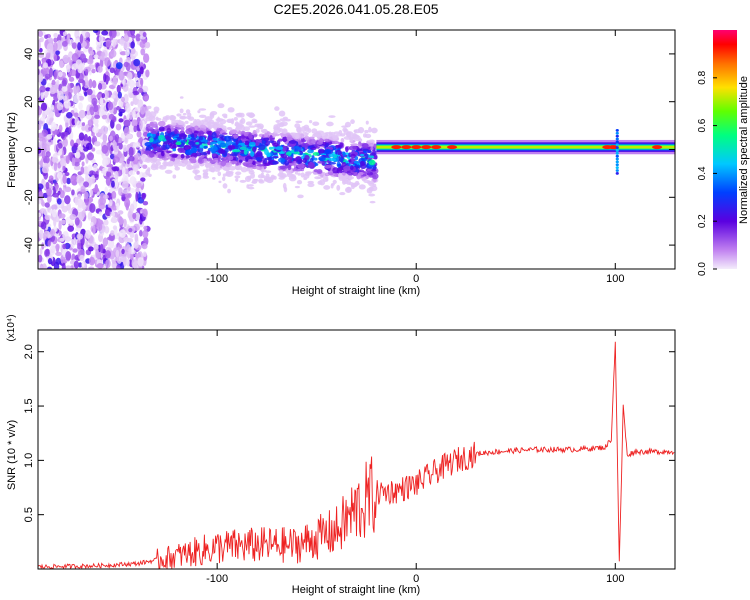 The image size is (750, 600). I want to click on y-tick-label: -20, so click(29, 197).